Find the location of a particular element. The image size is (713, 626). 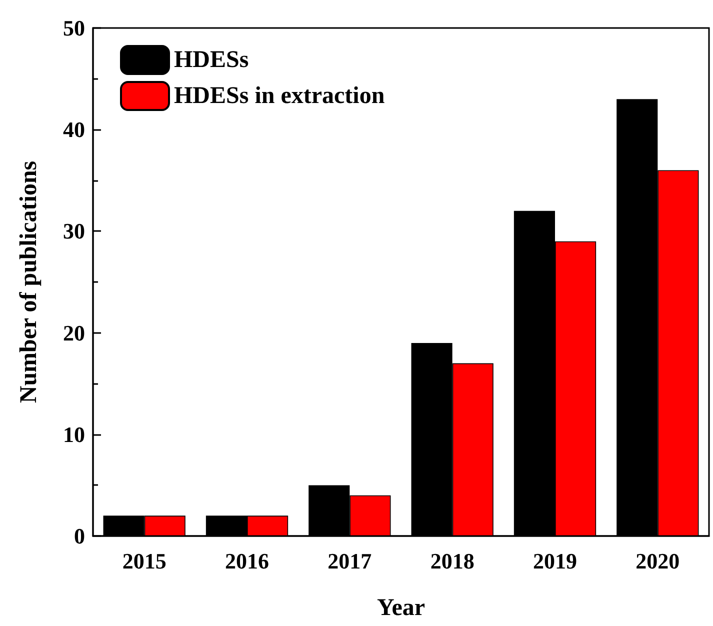

y-tick-label: 30 is located at coordinates (74, 231).